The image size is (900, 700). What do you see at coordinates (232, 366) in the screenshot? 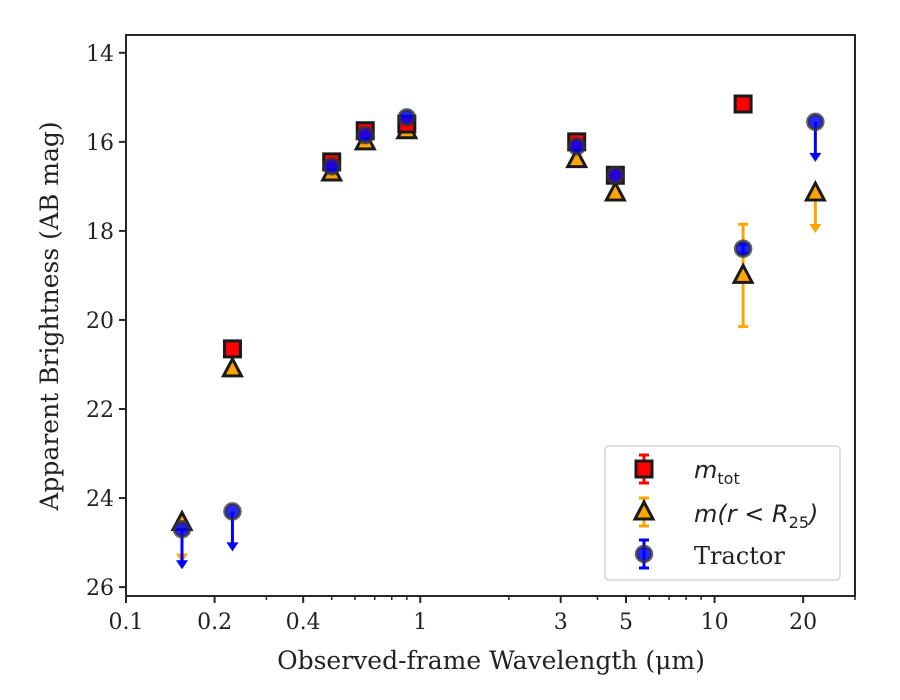
I see `series-1-point-1-marker` at bounding box center [232, 366].